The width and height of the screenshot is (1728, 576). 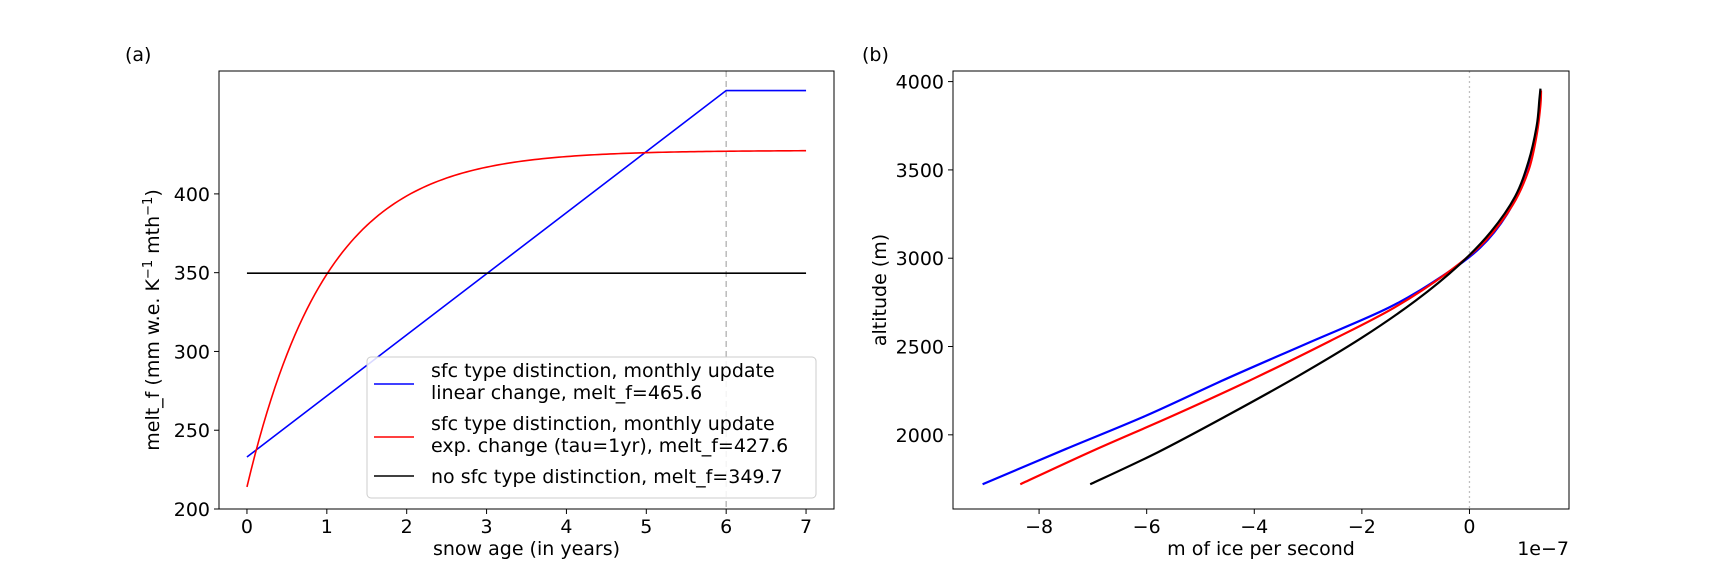 What do you see at coordinates (327, 527) in the screenshot?
I see `panel-a-xtick-label: 1` at bounding box center [327, 527].